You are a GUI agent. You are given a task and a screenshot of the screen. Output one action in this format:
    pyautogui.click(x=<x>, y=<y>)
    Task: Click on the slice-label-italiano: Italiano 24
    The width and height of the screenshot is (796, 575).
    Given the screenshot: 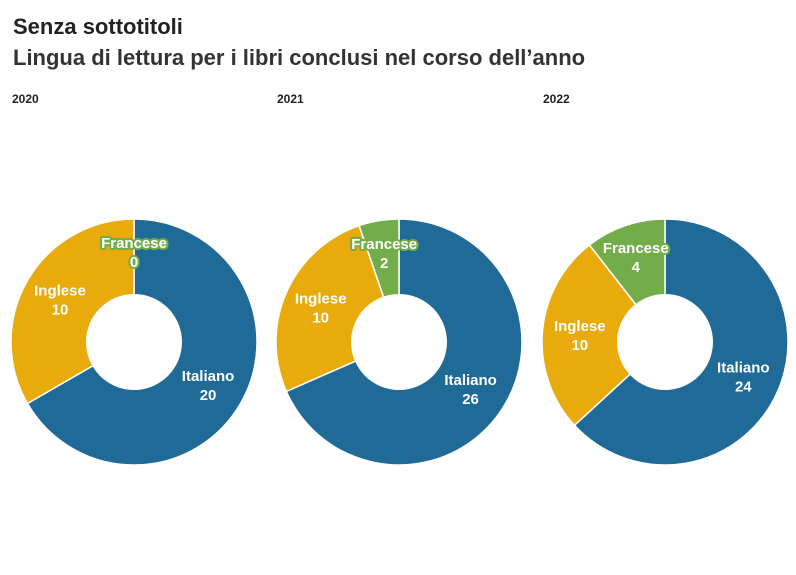 What is the action you would take?
    pyautogui.click(x=743, y=377)
    